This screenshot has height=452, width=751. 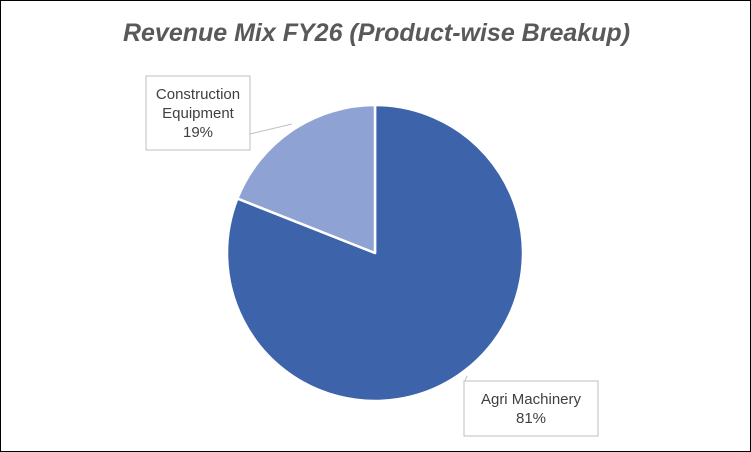 What do you see at coordinates (271, 129) in the screenshot?
I see `leader-line` at bounding box center [271, 129].